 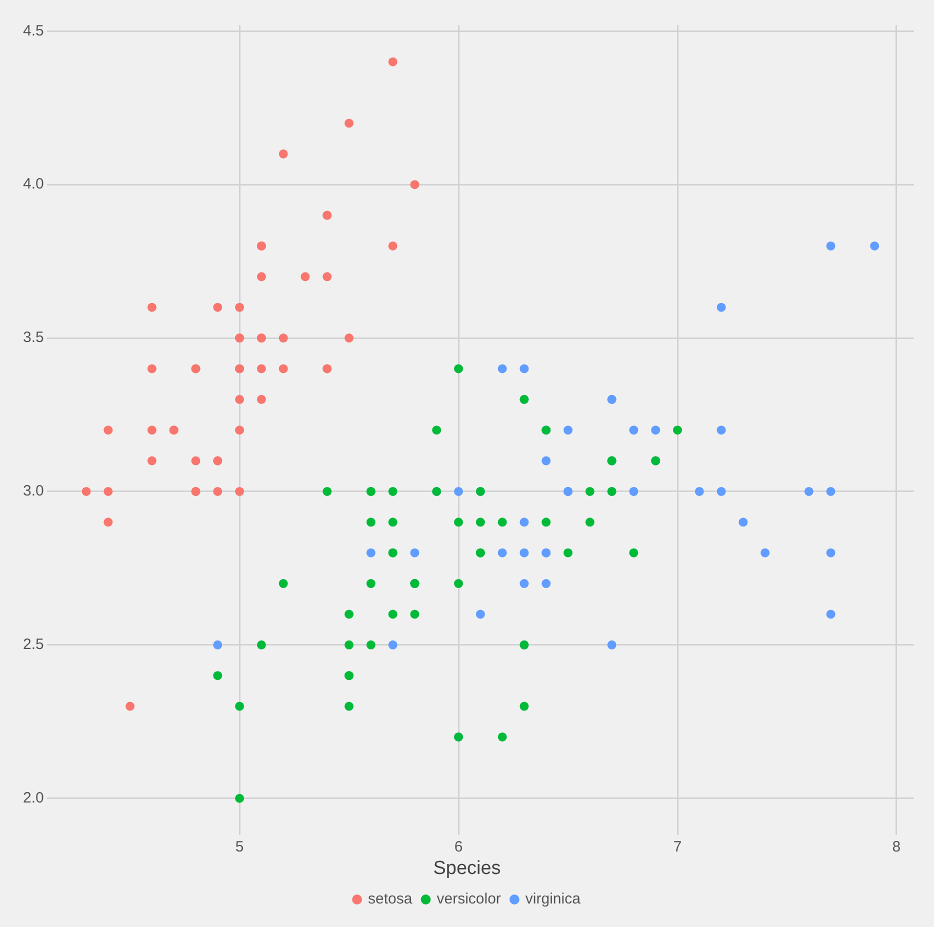 I want to click on y-tick-label: 3.5, so click(x=33, y=337).